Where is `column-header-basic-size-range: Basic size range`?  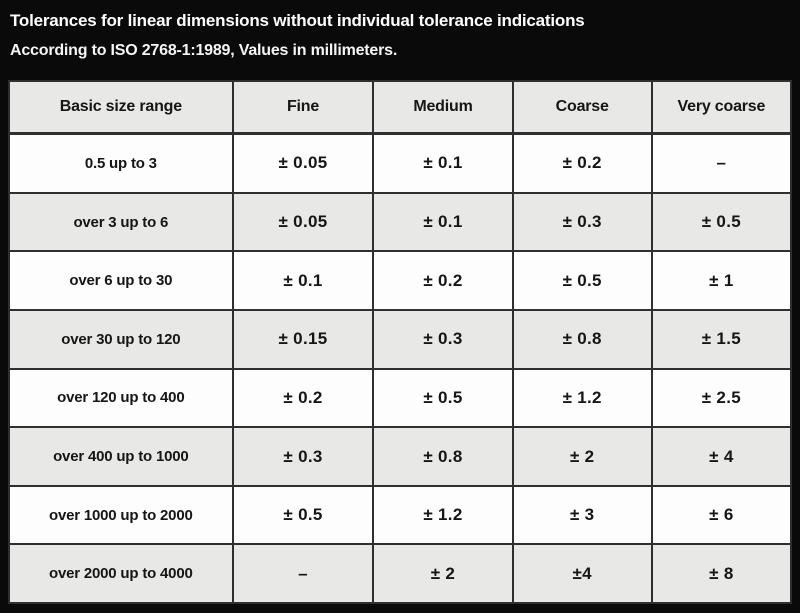
column-header-basic-size-range: Basic size range is located at coordinates (121, 107).